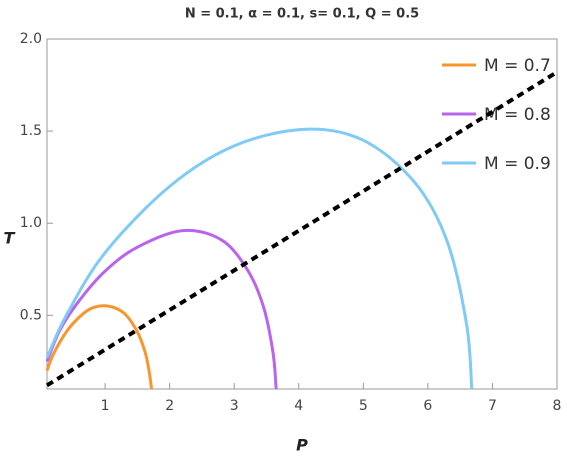  I want to click on y-axis-label: T, so click(10, 238).